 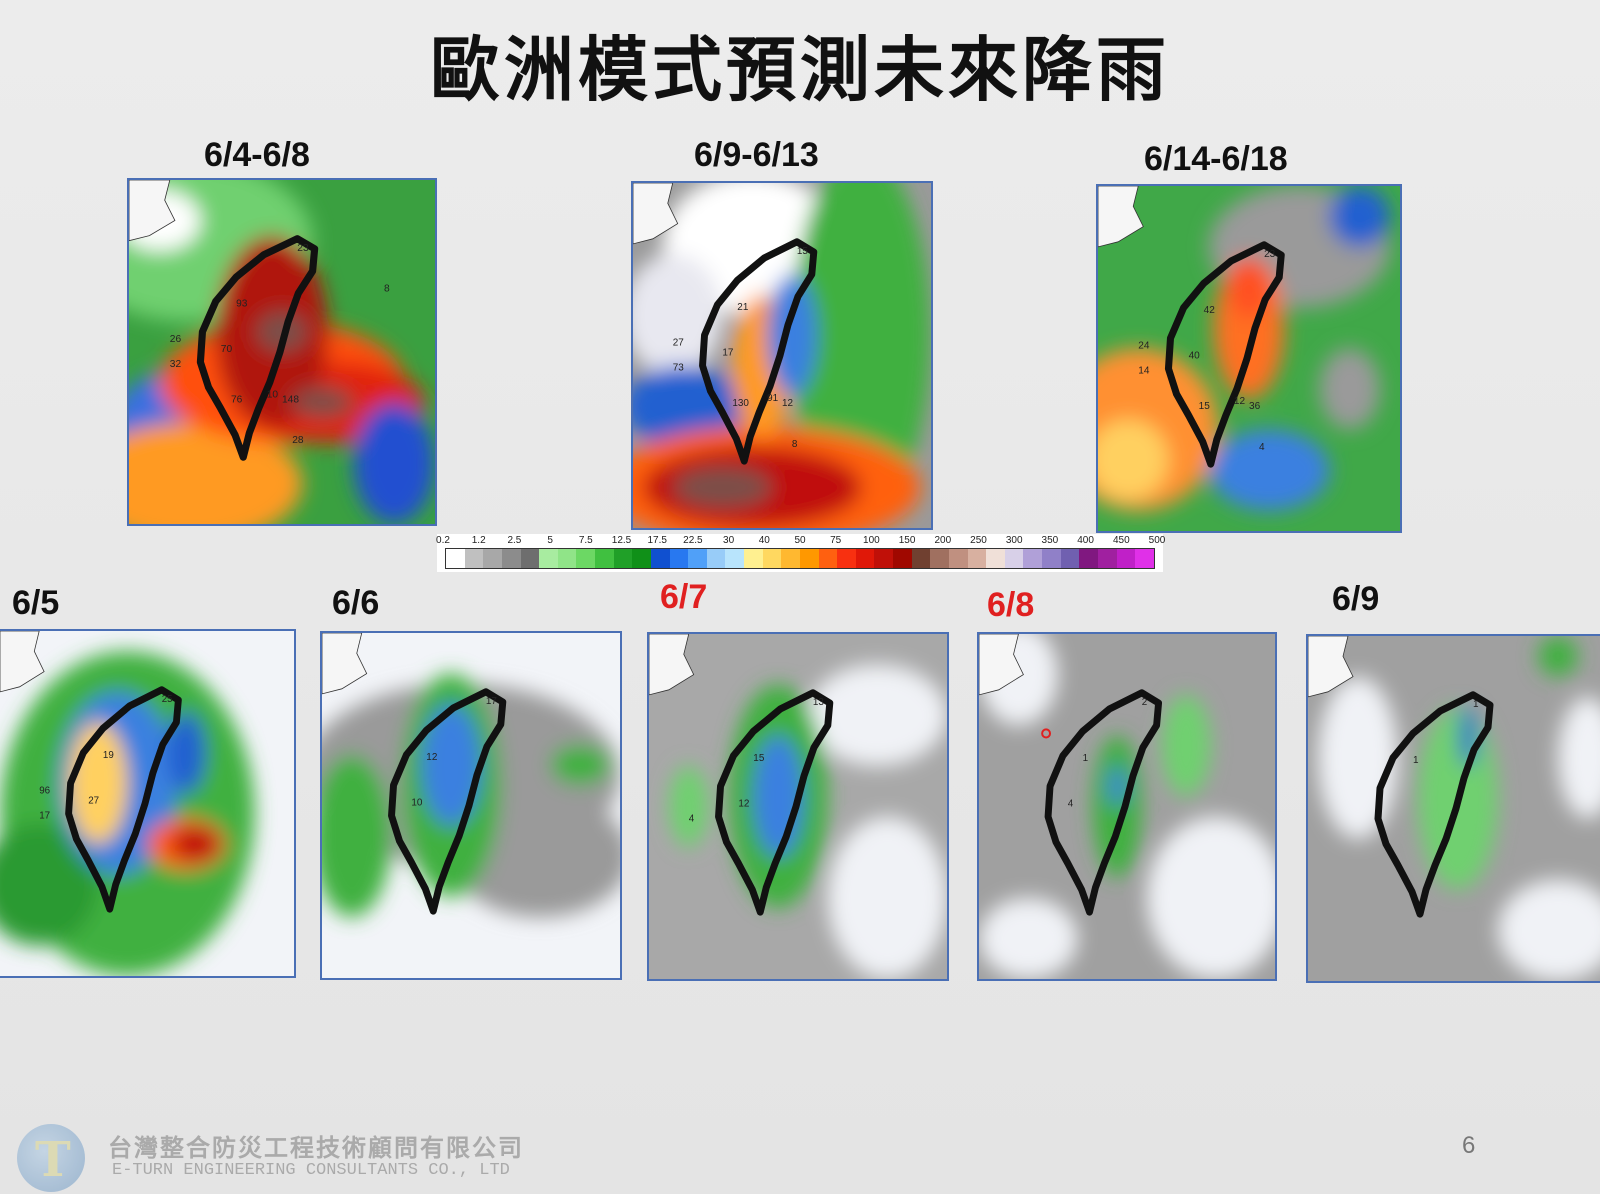 What do you see at coordinates (978, 540) in the screenshot?
I see `colorbar-tick: 250` at bounding box center [978, 540].